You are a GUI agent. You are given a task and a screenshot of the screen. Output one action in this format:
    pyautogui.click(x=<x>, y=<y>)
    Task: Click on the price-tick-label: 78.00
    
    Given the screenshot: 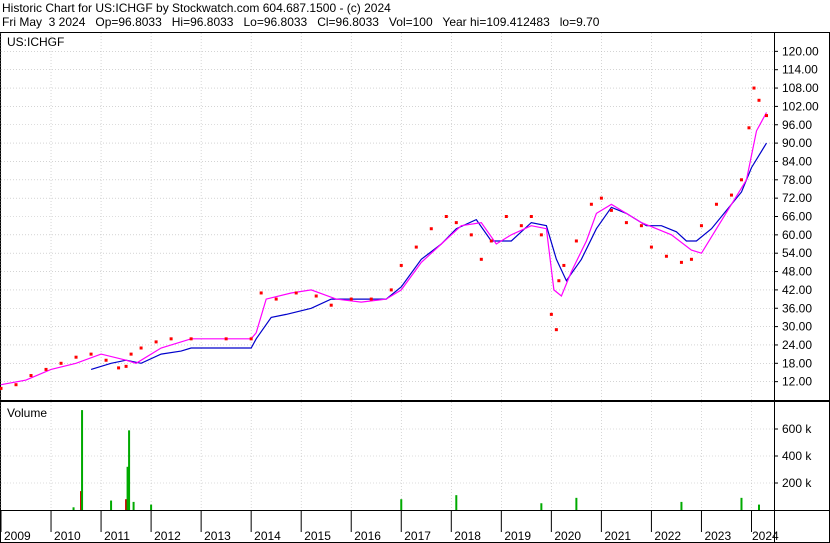 What is the action you would take?
    pyautogui.click(x=797, y=180)
    